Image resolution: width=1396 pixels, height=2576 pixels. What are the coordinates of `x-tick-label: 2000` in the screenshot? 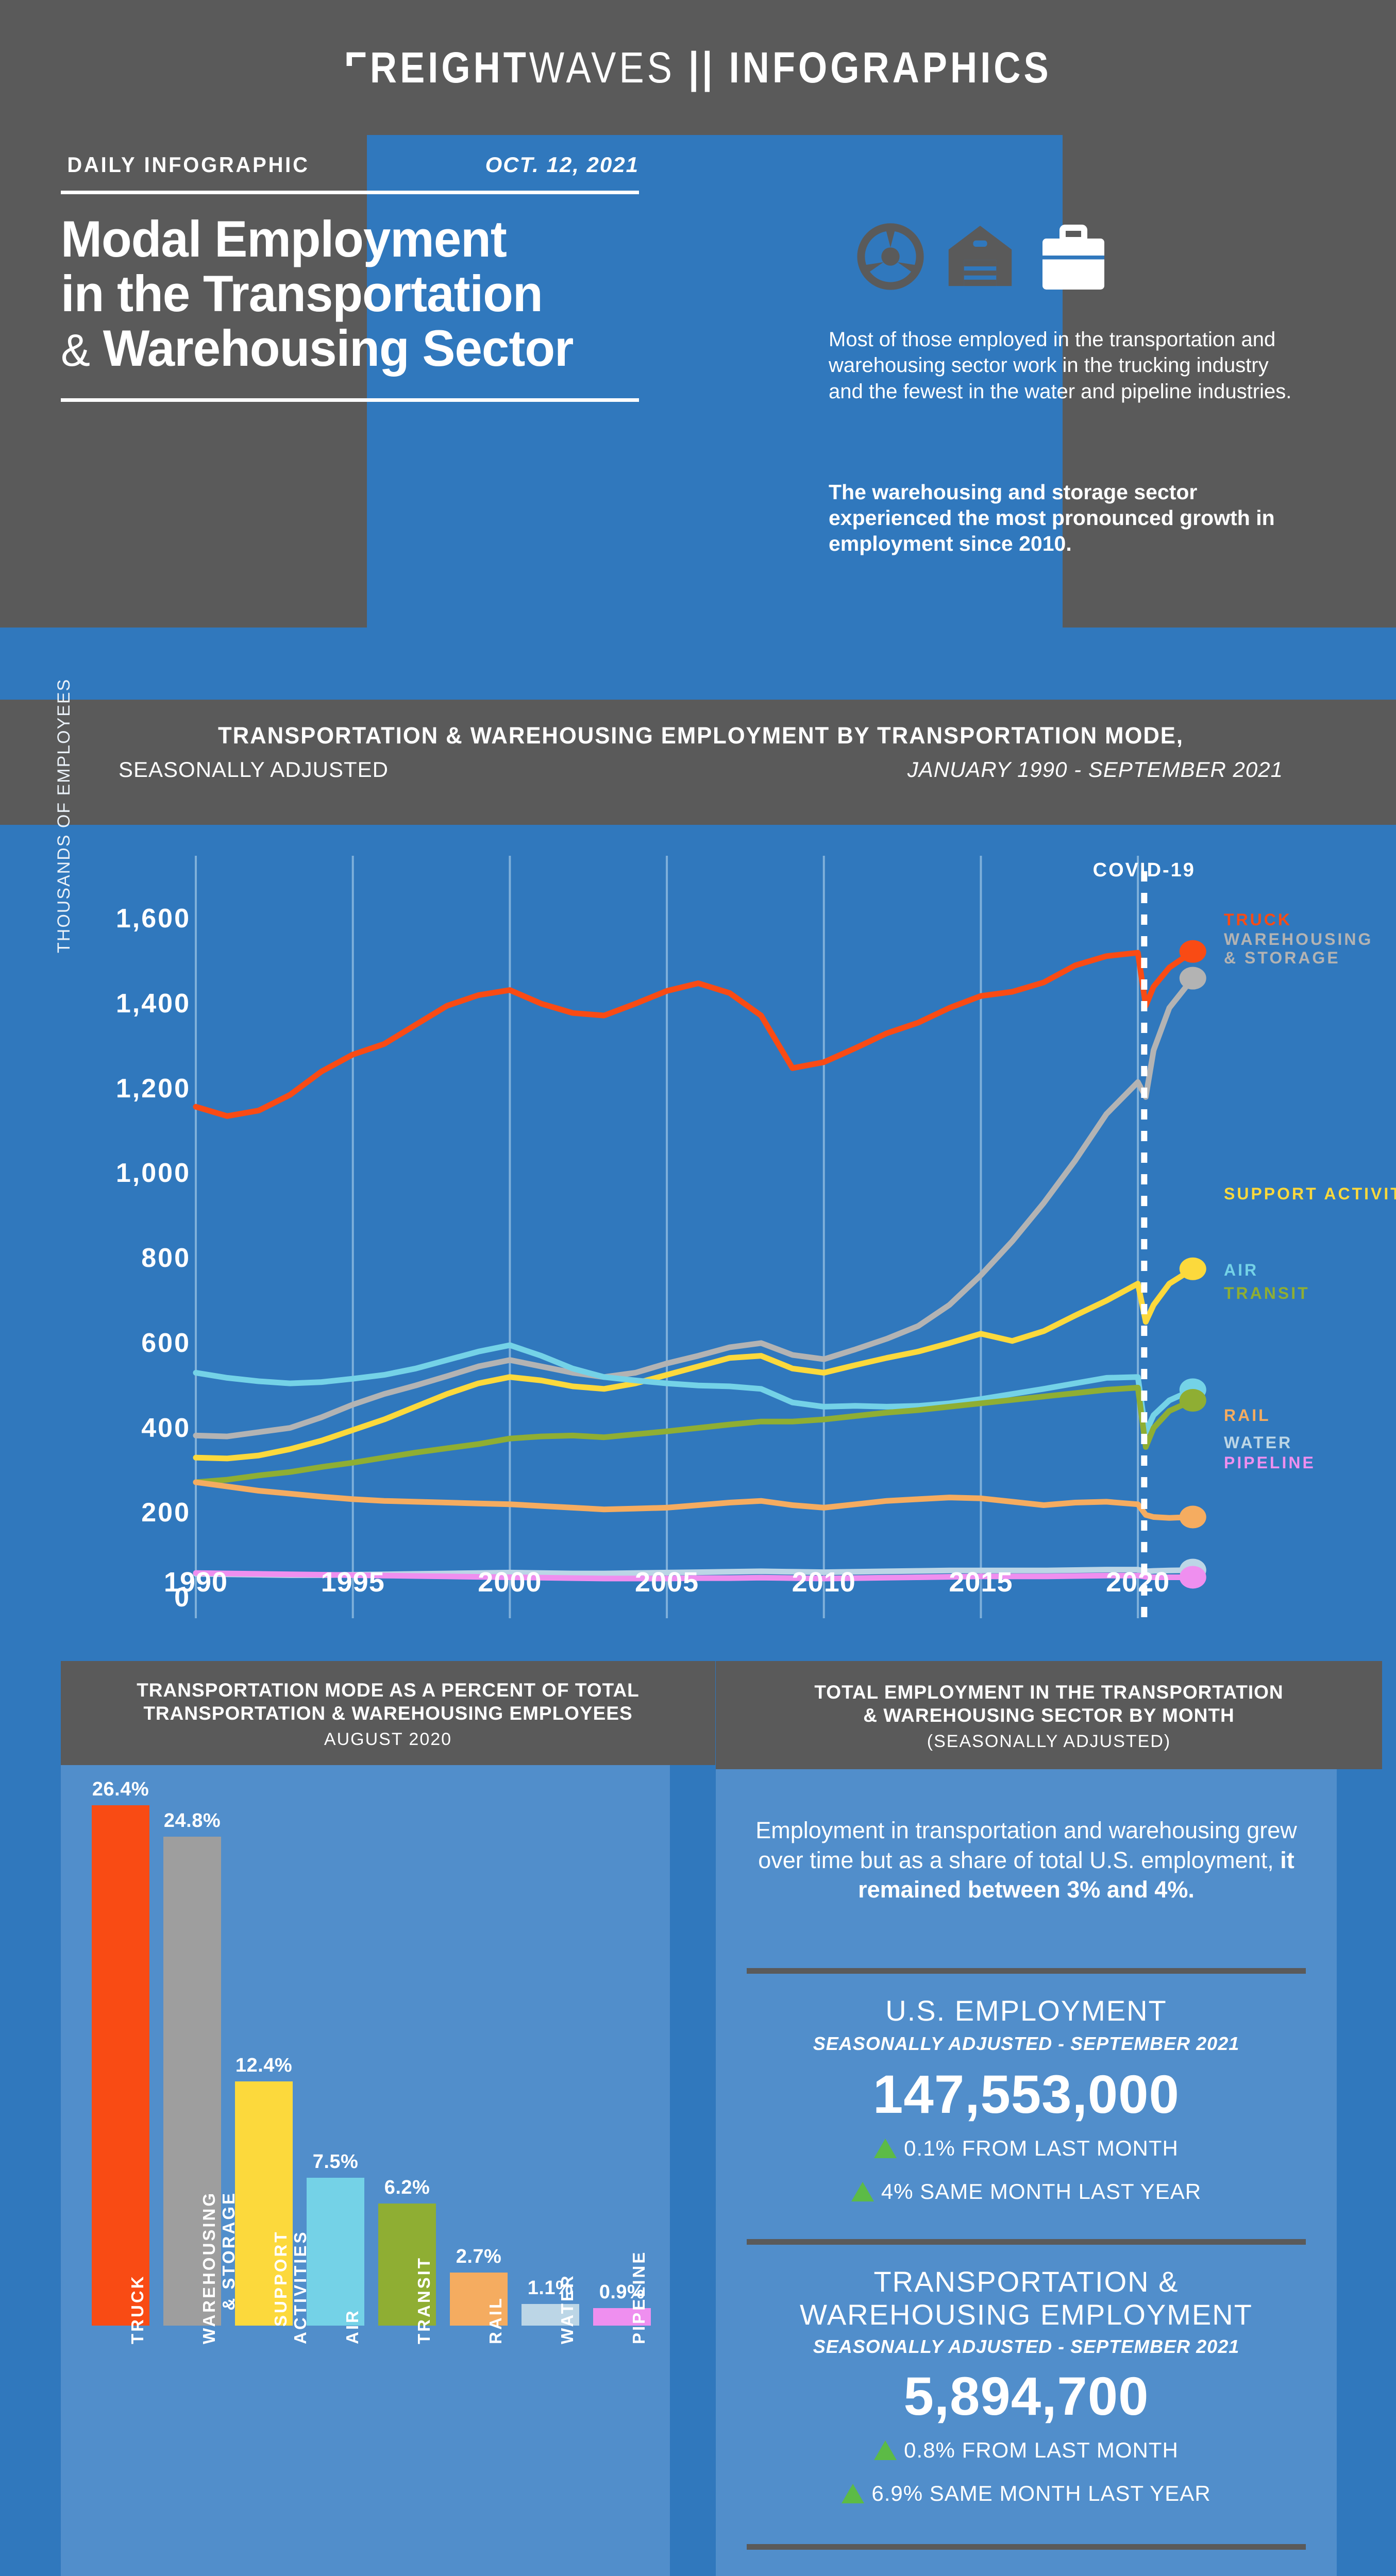 It's located at (510, 1582).